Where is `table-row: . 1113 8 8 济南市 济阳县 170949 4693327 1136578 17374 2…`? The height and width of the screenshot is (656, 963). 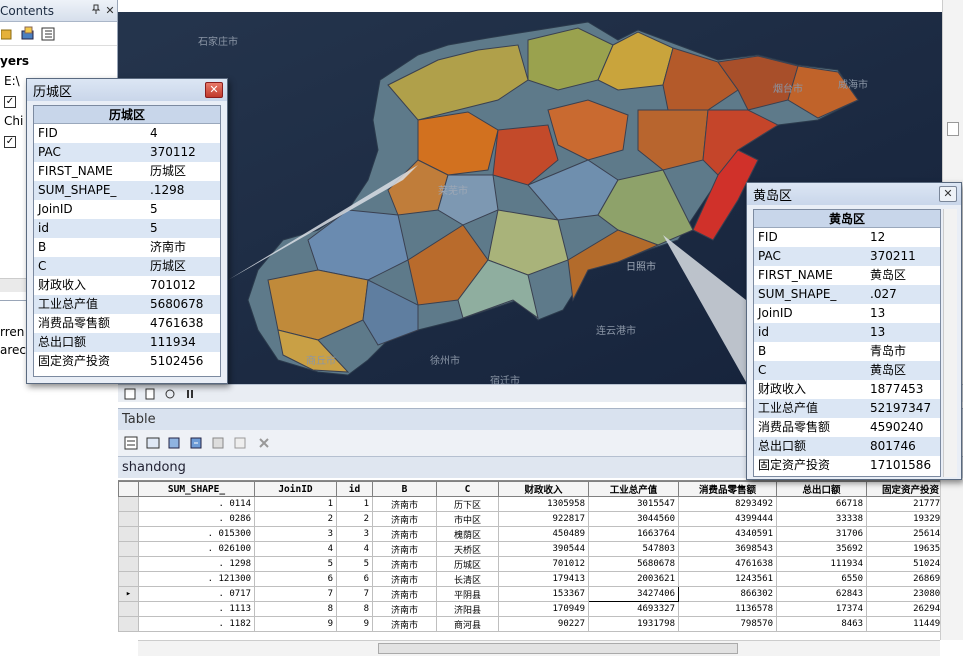
table-row: . 1113 8 8 济南市 济阳县 170949 4693327 1136578 17374 2… is located at coordinates (536, 609).